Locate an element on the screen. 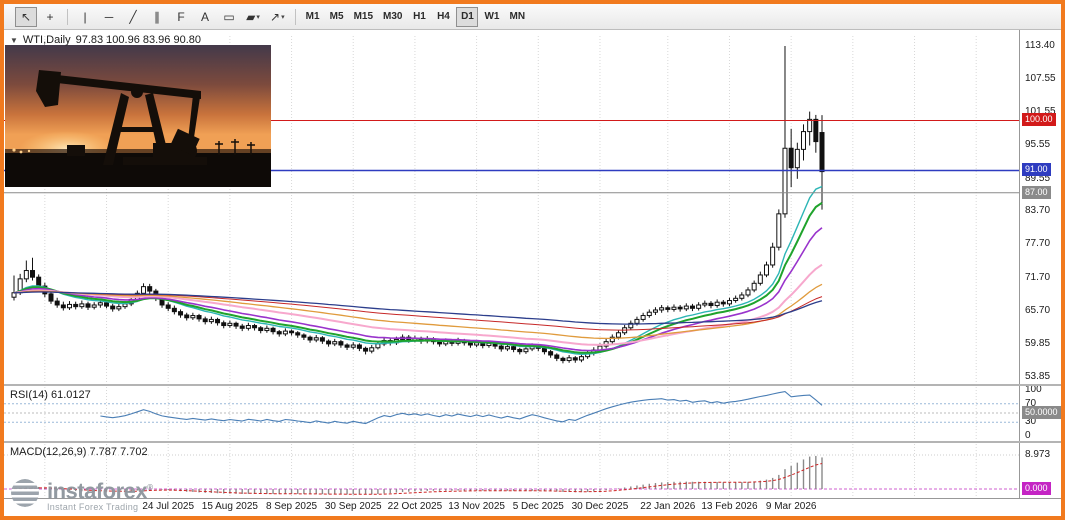 This screenshot has width=1065, height=520. date-tick-label: 13 Feb 2026 is located at coordinates (729, 506).